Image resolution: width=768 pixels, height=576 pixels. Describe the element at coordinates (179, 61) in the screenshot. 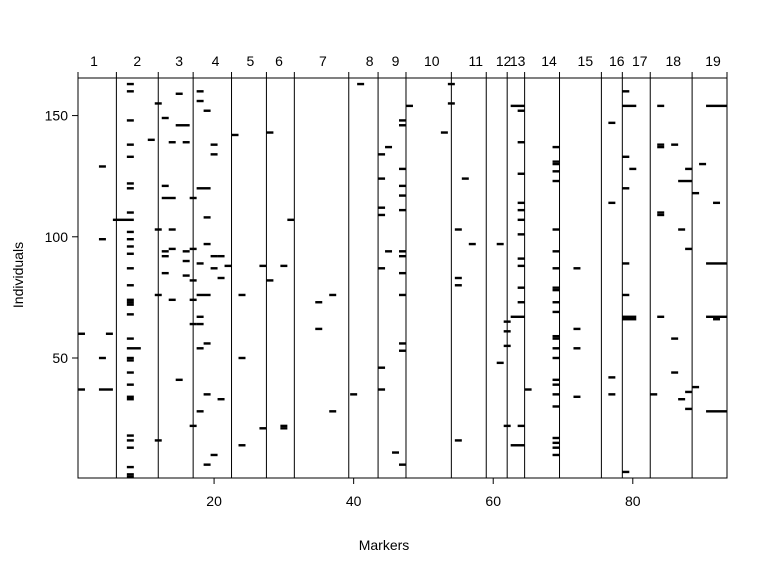

I see `chromosome-label: 3` at that location.